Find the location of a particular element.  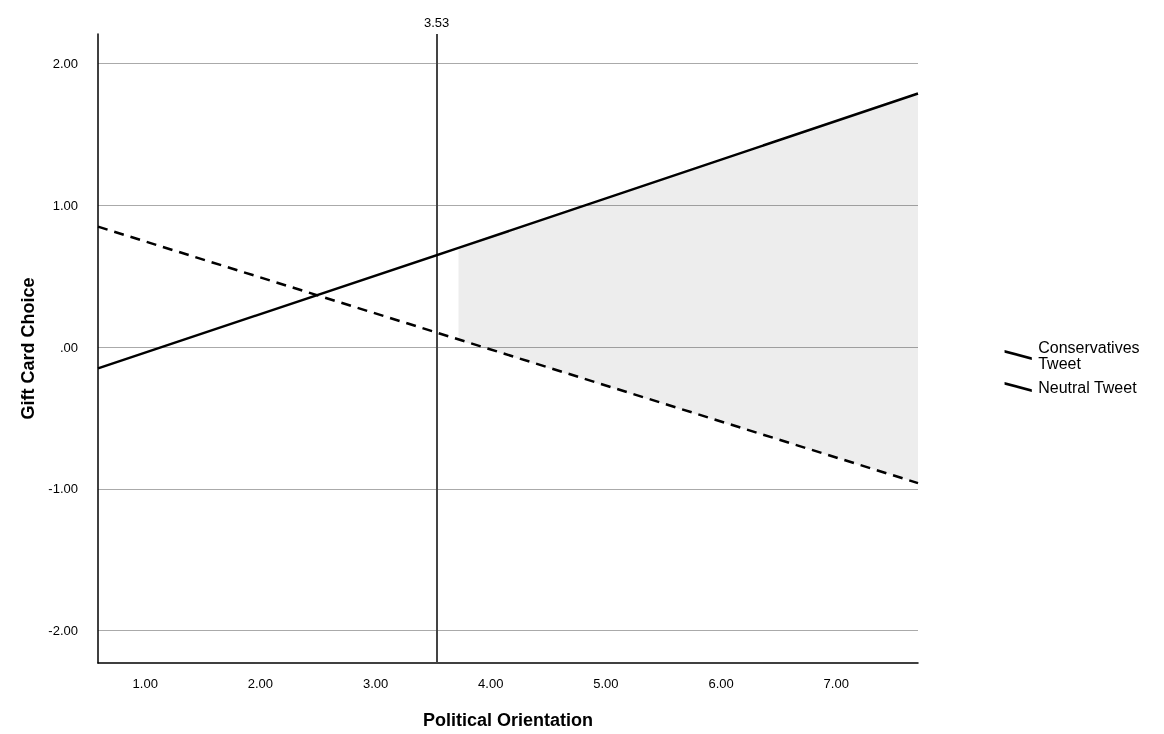

x-tick-label: 1.00 is located at coordinates (145, 683).